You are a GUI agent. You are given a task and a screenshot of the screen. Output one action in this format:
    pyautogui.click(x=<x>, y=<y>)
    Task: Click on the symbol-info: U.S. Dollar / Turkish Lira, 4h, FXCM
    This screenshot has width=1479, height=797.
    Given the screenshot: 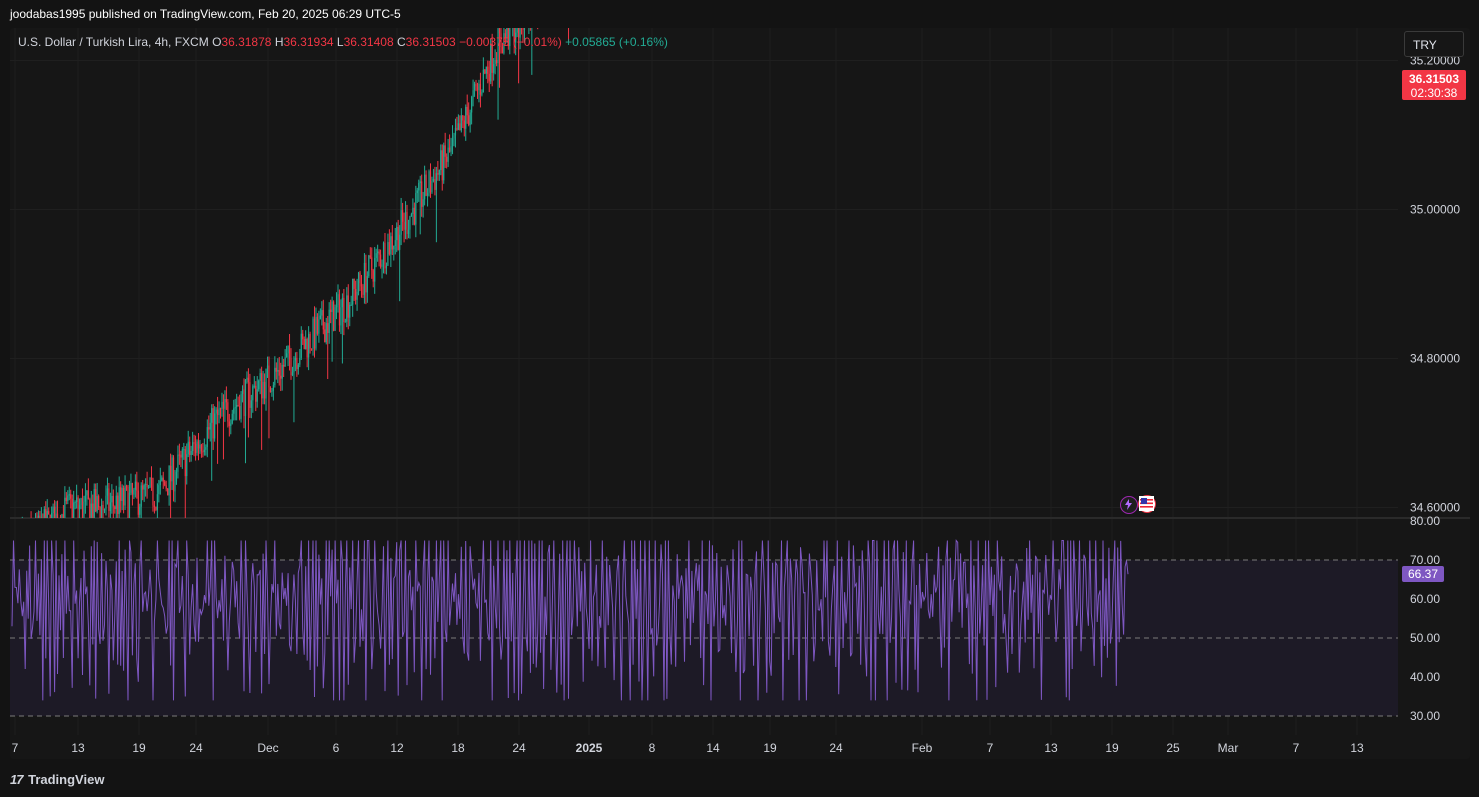 What is the action you would take?
    pyautogui.click(x=113, y=42)
    